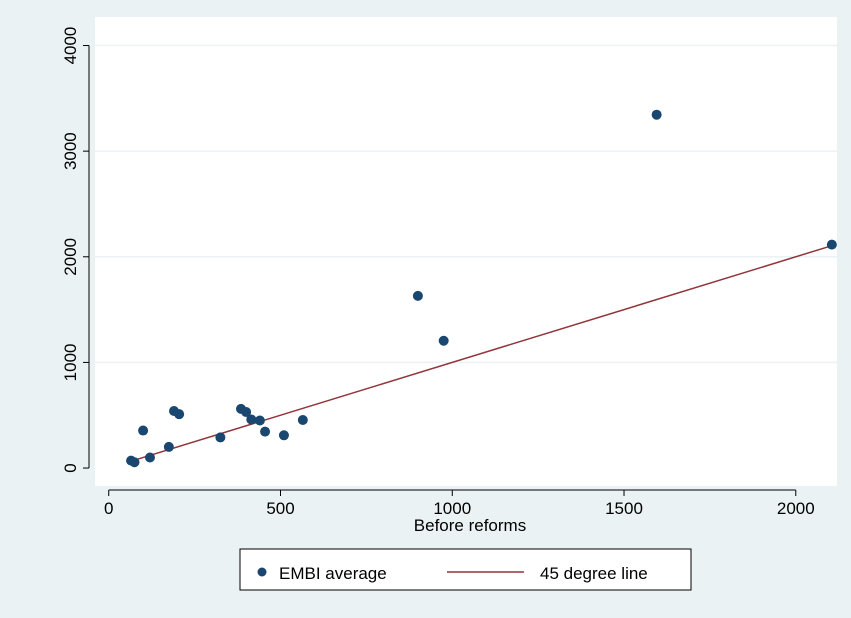 This screenshot has height=618, width=851. What do you see at coordinates (594, 573) in the screenshot?
I see `legend-label-45-degree: 45 degree line` at bounding box center [594, 573].